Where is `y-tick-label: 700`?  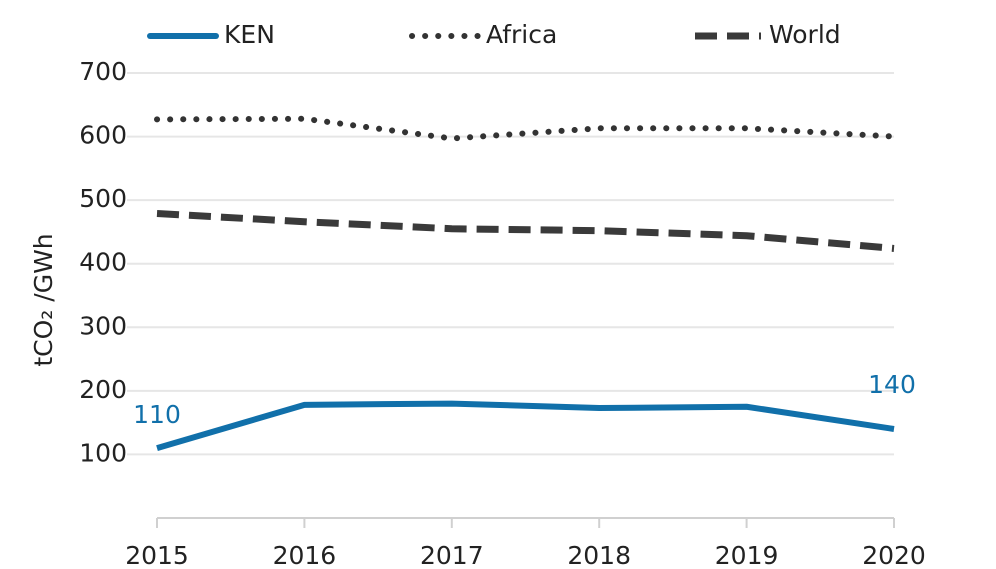
y-tick-label: 700 is located at coordinates (103, 71).